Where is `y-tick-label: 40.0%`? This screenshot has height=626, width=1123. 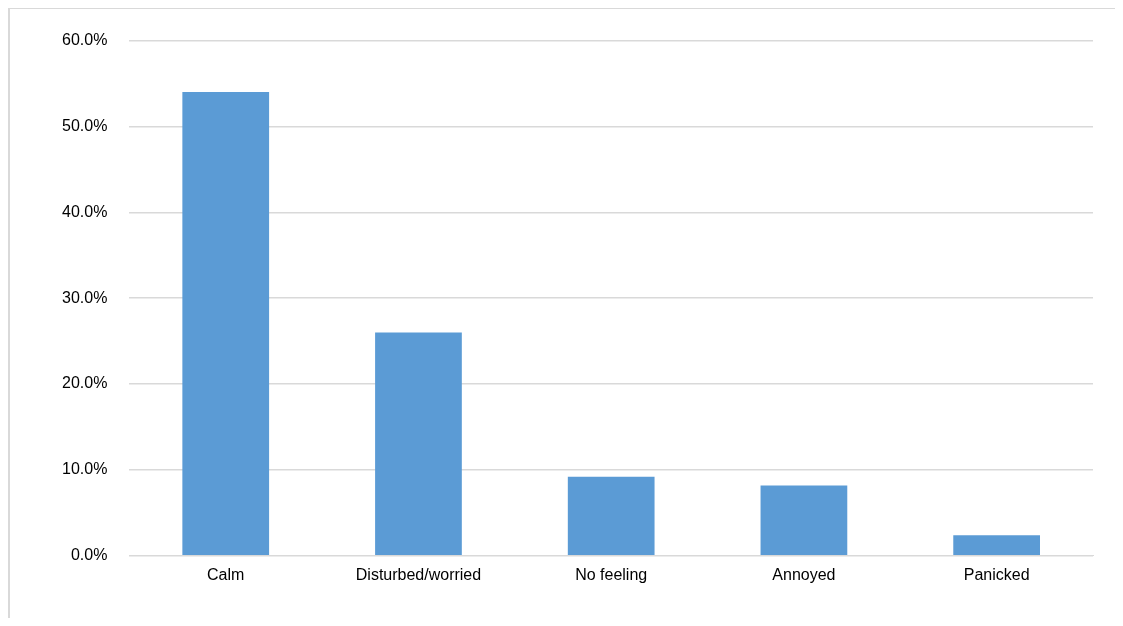 y-tick-label: 40.0% is located at coordinates (84, 211).